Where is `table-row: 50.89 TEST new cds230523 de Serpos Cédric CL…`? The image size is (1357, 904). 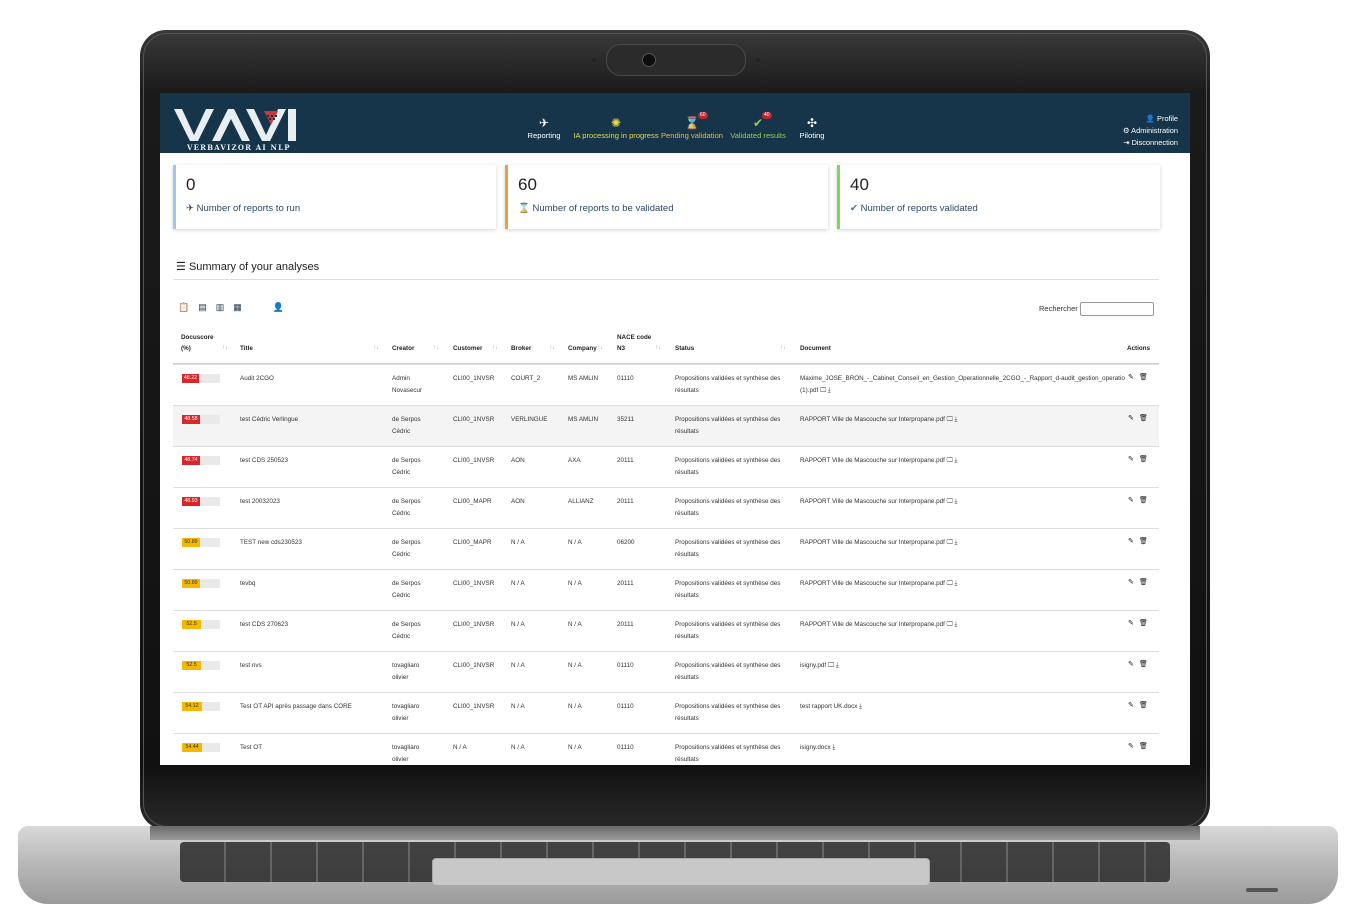 table-row: 50.89 TEST new cds230523 de Serpos Cédric CL… is located at coordinates (666, 549).